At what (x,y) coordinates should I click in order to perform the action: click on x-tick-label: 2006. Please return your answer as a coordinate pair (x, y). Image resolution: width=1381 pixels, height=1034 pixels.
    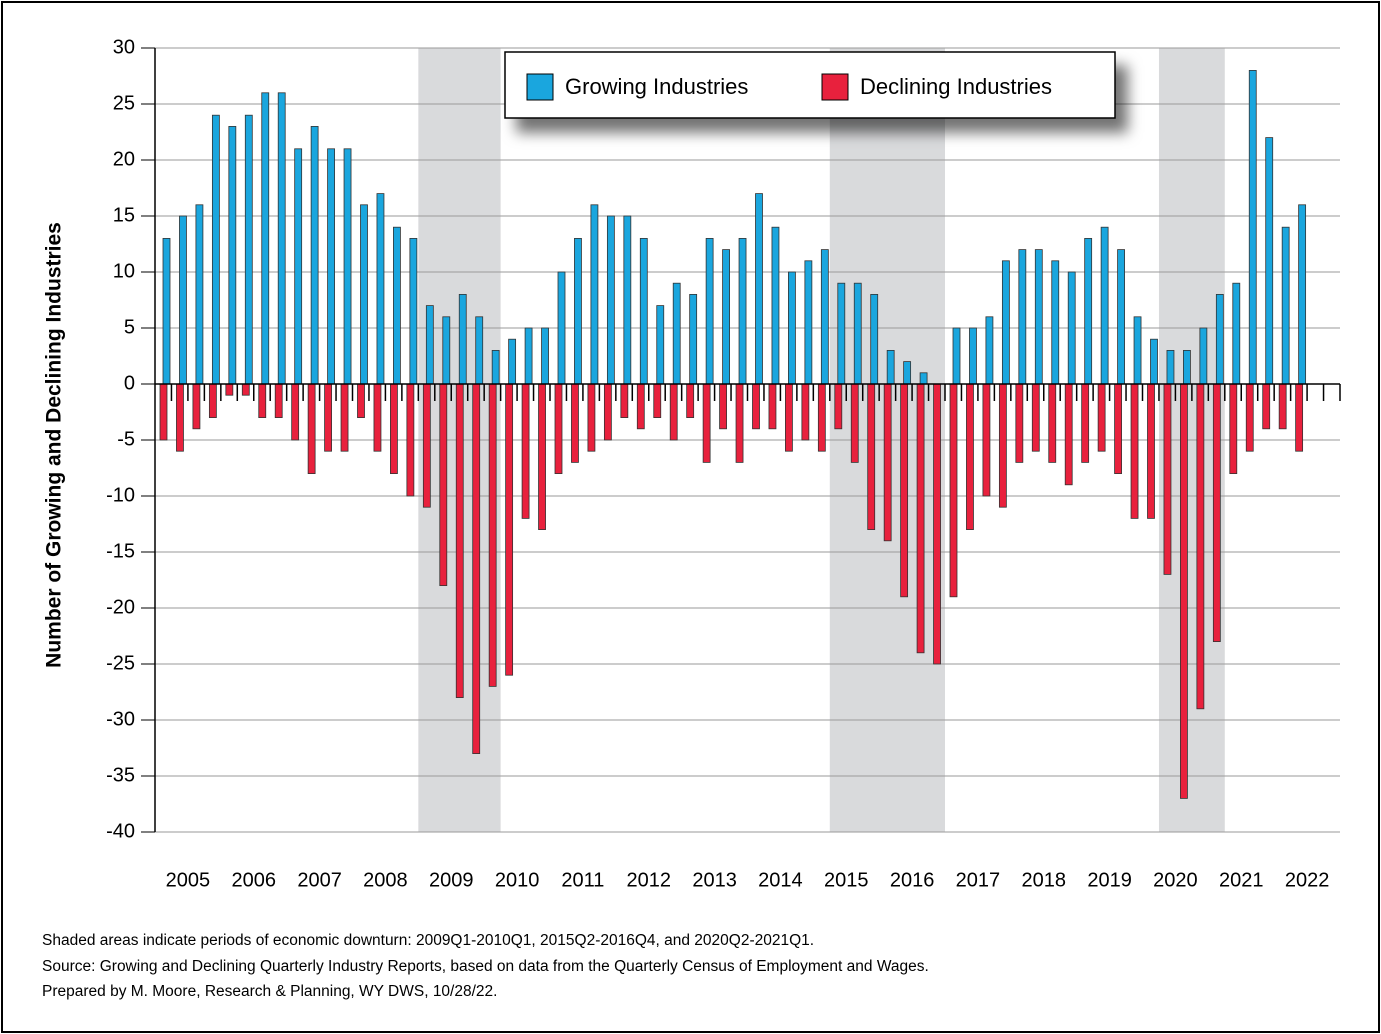
    Looking at the image, I should click on (254, 880).